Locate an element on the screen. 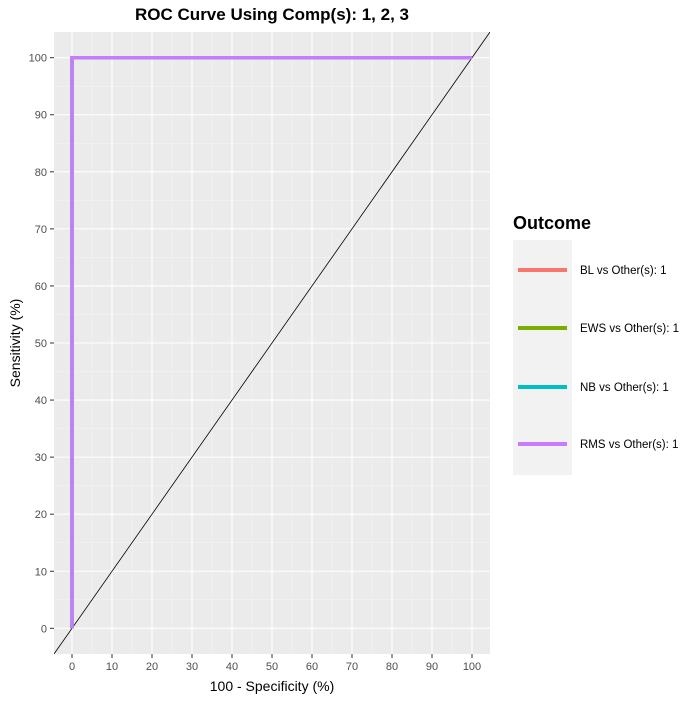 The image size is (700, 705). y-axis-ticks: 0 10 20 30 40 50 60 70 80 90 100 is located at coordinates (41, 344).